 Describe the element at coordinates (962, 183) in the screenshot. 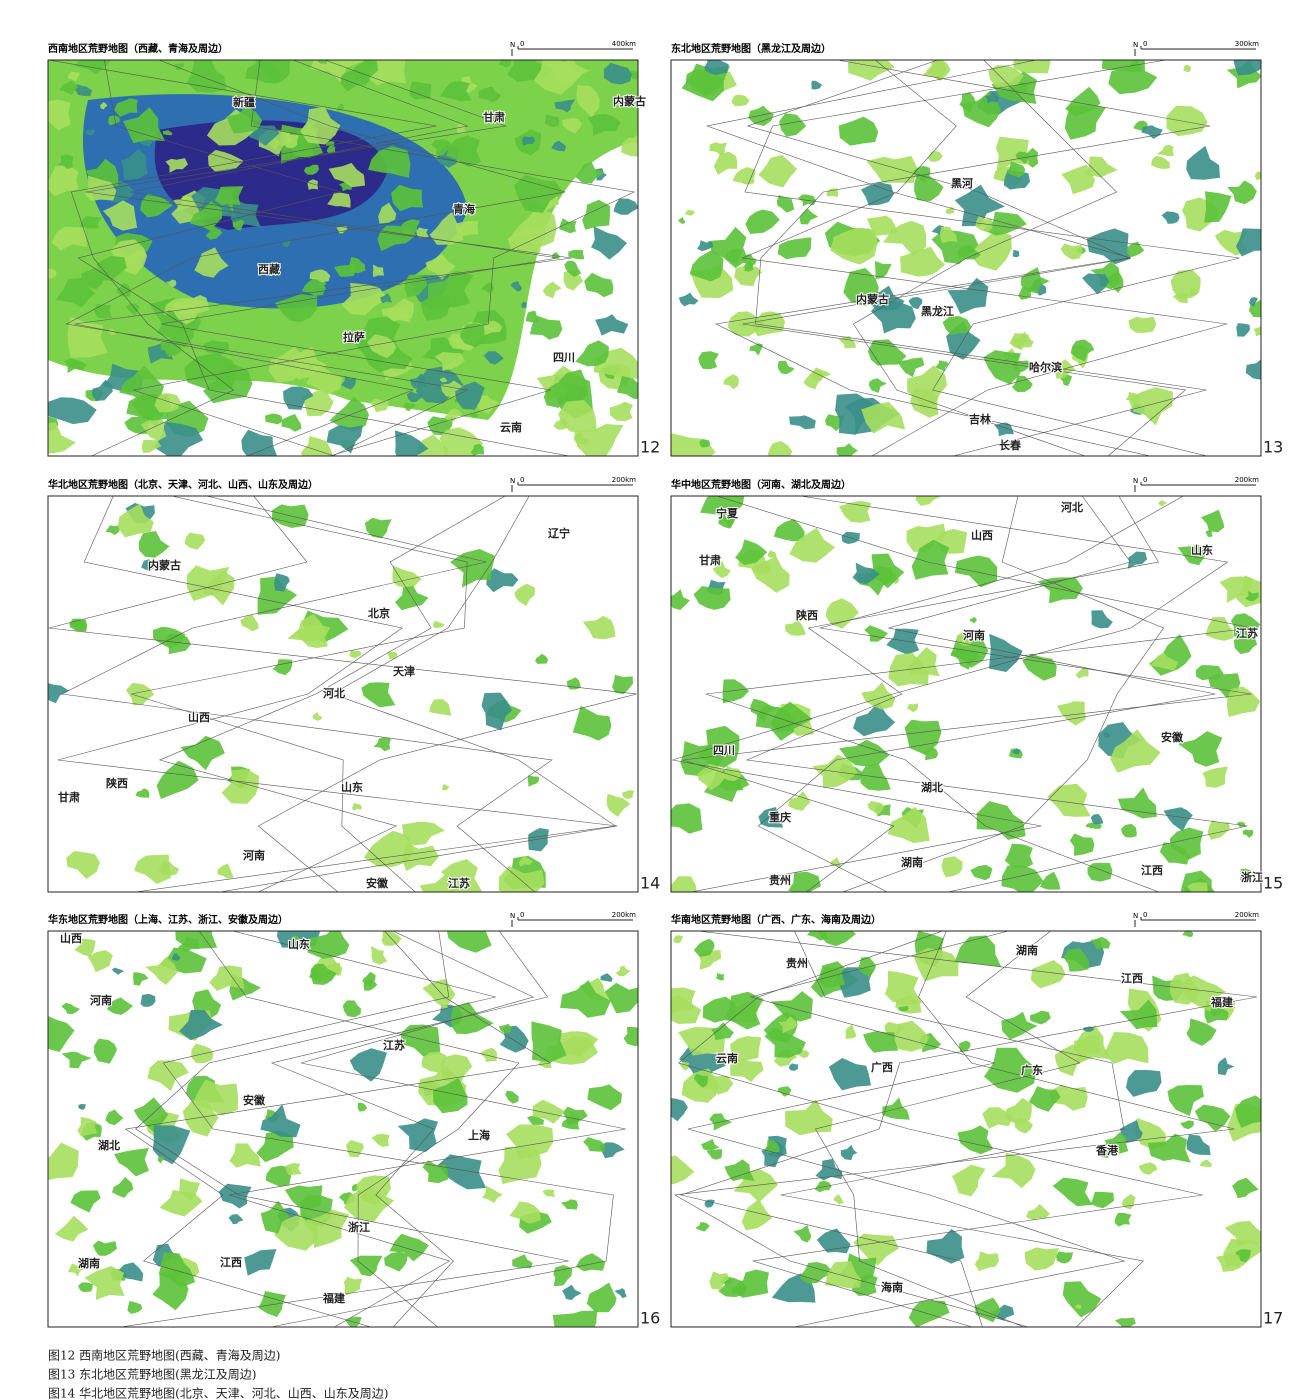

I see `place-label: 黑河` at that location.